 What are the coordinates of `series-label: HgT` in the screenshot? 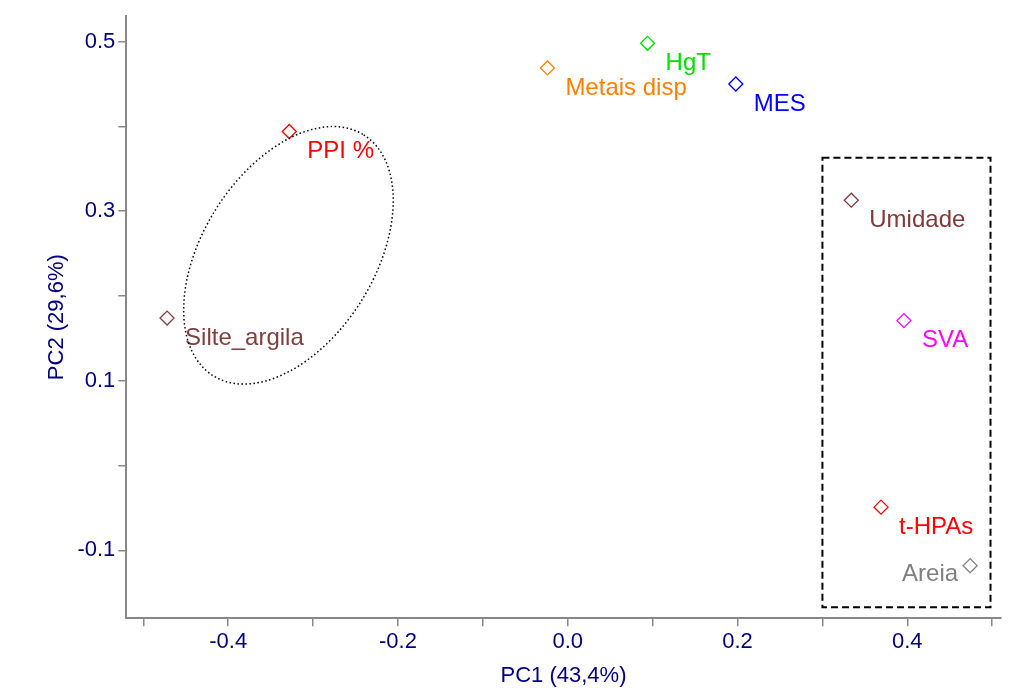 It's located at (688, 61).